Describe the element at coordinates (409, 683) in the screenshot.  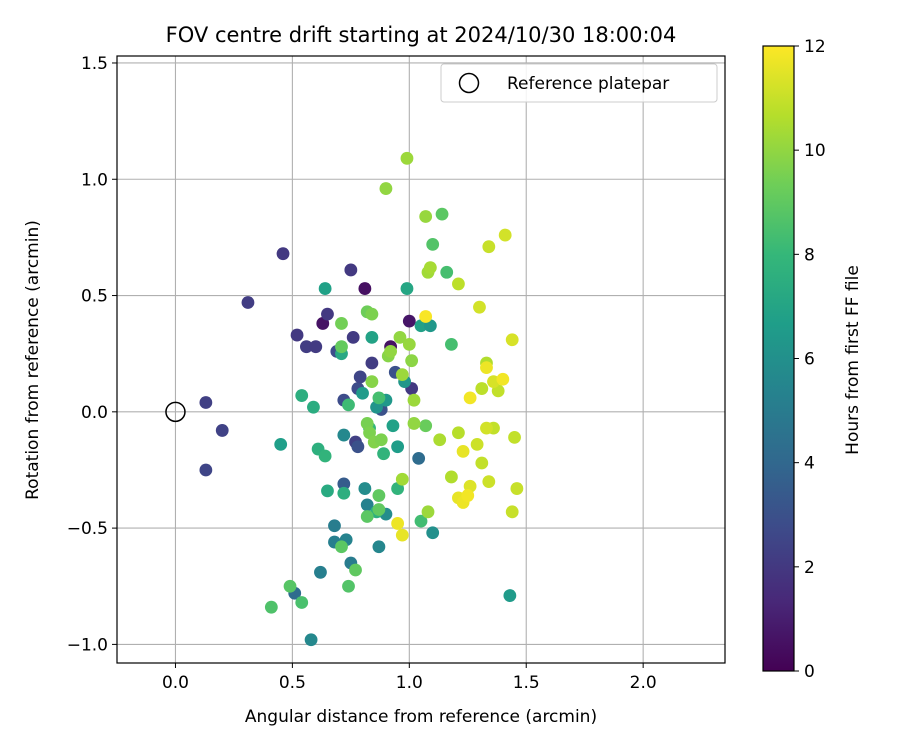
I see `x-tick-label: 1.0` at that location.